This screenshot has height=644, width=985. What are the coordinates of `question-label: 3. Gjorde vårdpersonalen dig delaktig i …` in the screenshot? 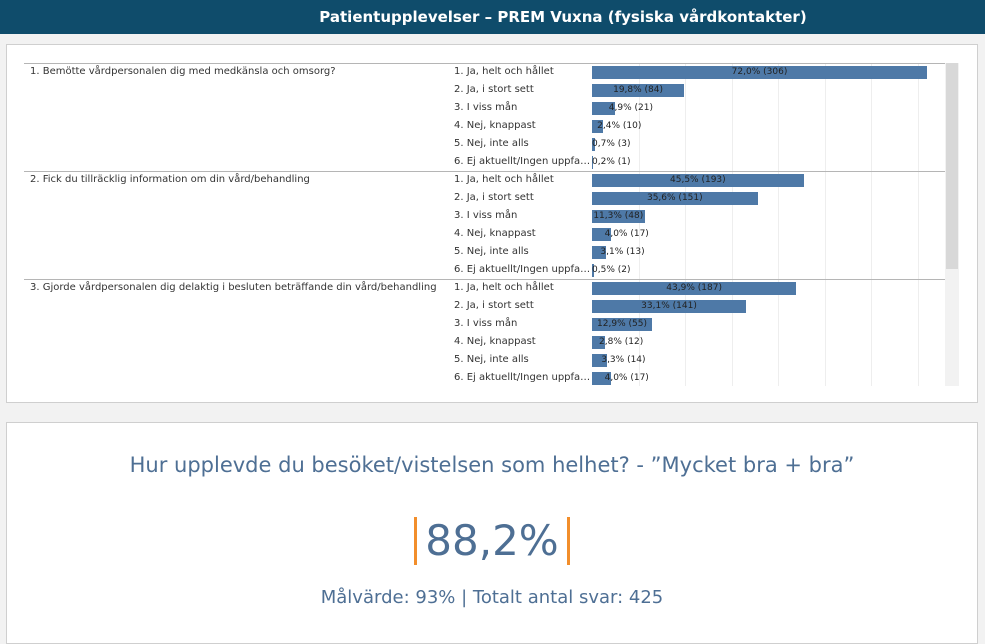 It's located at (233, 288).